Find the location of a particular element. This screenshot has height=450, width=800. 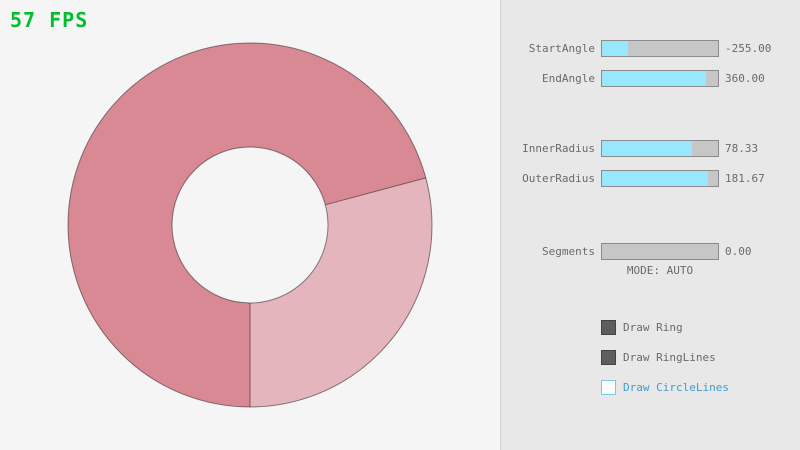

slider-value: 181.67 is located at coordinates (745, 178).